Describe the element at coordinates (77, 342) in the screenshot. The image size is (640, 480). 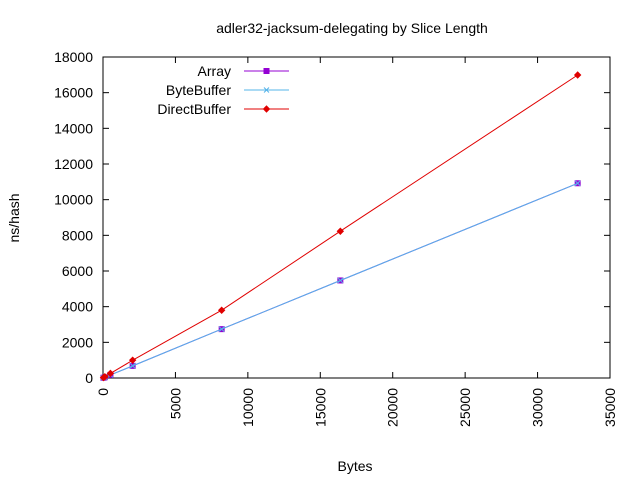
I see `y-tick-label: 2000` at that location.